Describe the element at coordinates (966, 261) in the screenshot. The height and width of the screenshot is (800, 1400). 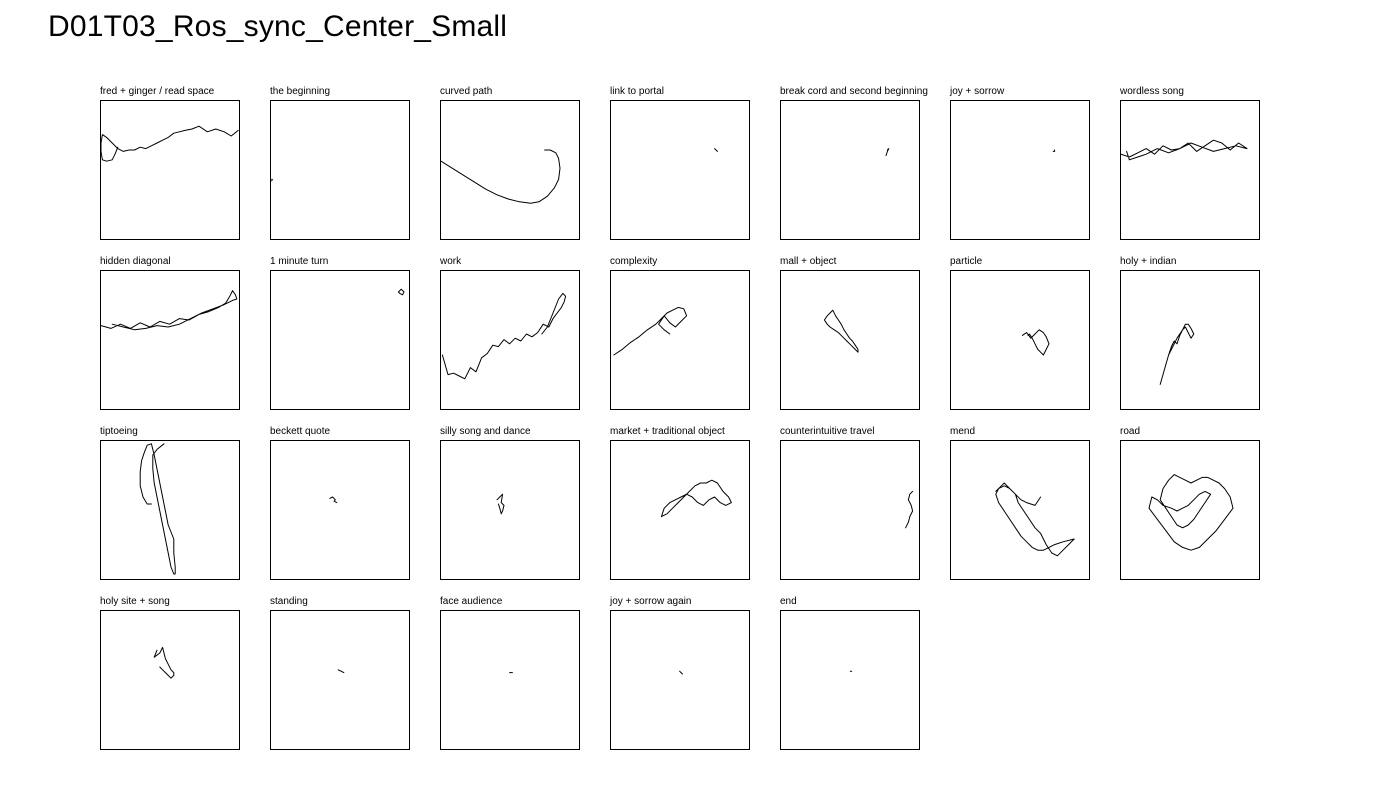
I see `panel-title: particle` at that location.